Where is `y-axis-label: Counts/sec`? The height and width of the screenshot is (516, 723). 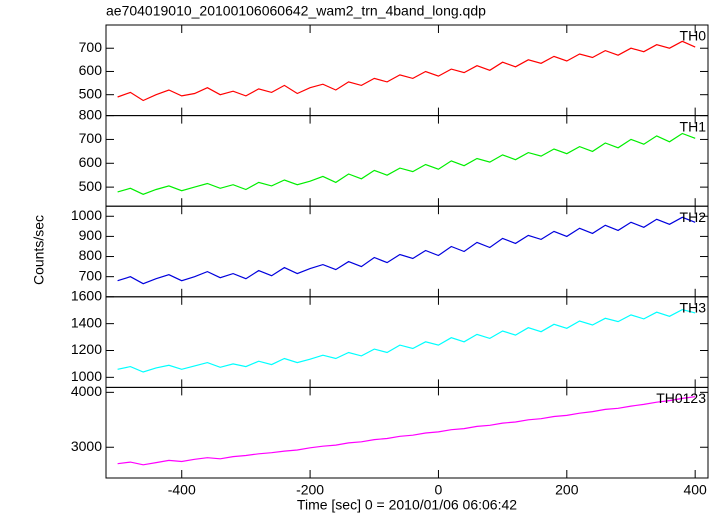 y-axis-label: Counts/sec is located at coordinates (39, 250).